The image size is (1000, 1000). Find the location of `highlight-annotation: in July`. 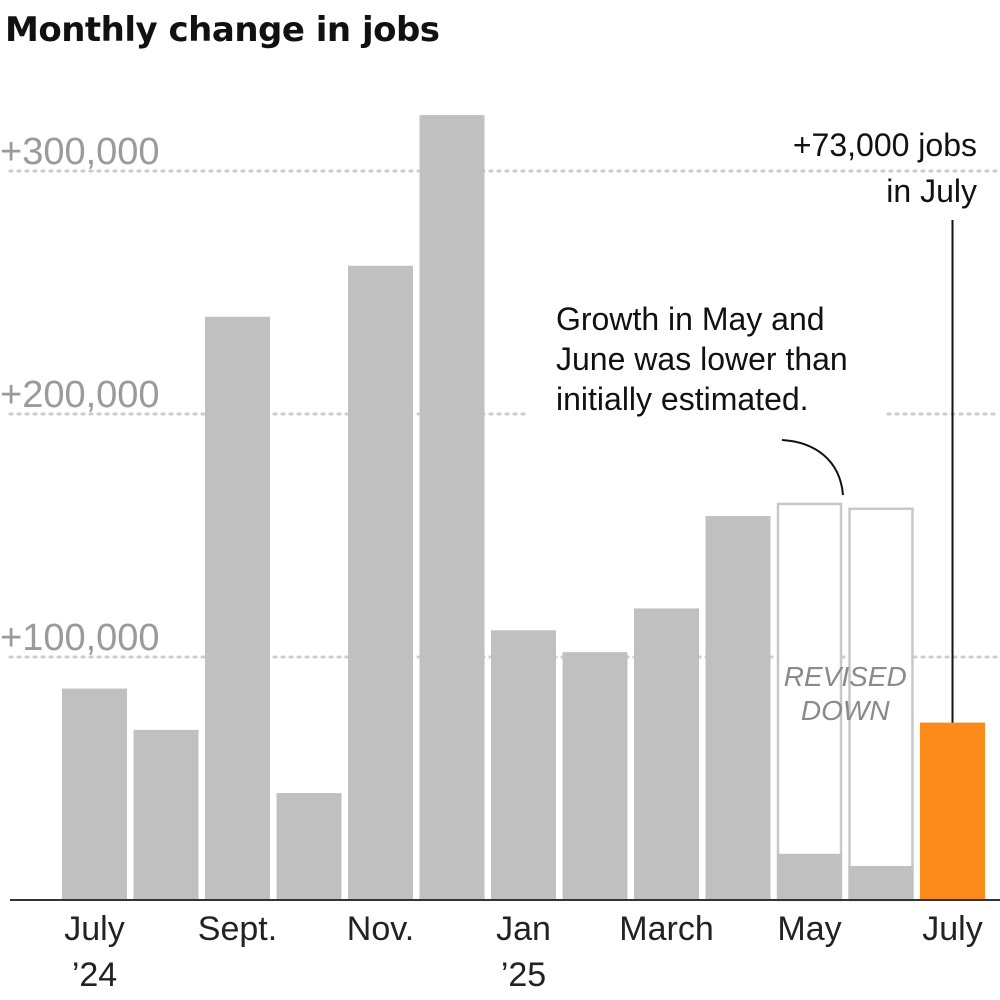

highlight-annotation: in July is located at coordinates (931, 191).